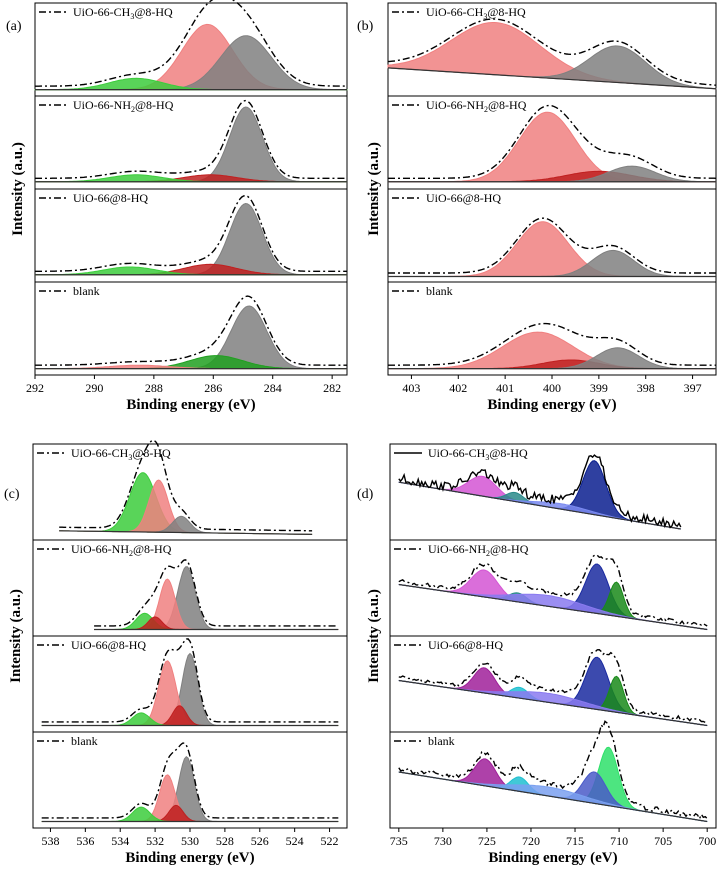 This screenshot has height=873, width=721. I want to click on panel-label: (d), so click(365, 494).